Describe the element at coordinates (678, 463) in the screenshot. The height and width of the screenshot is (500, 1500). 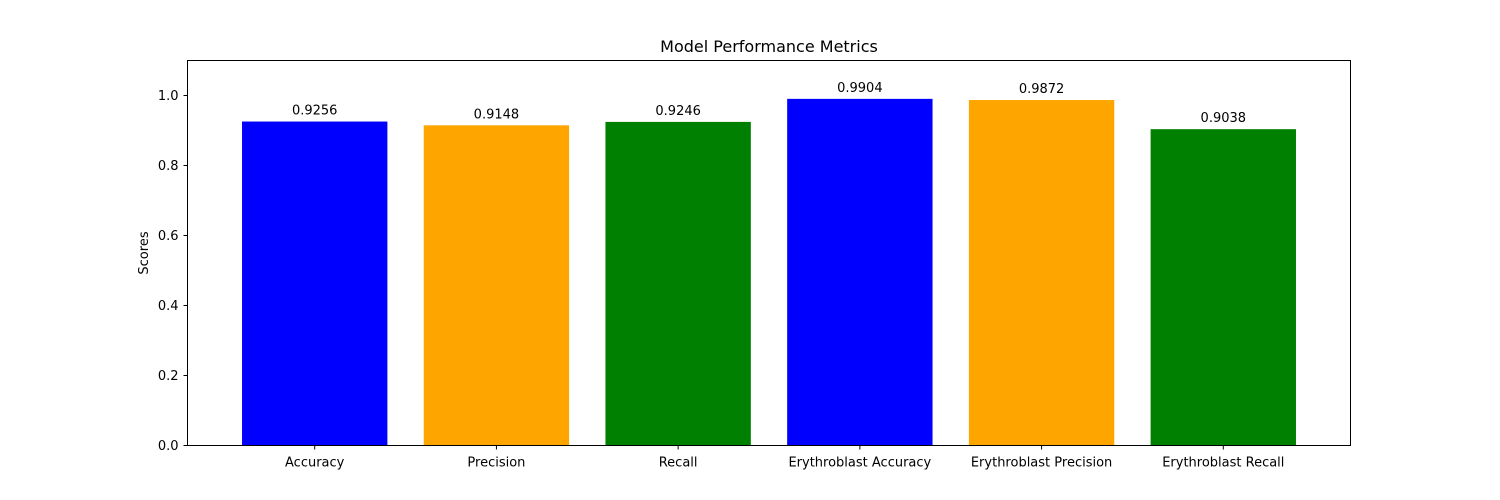
I see `x-tick-label-2: Recall` at that location.